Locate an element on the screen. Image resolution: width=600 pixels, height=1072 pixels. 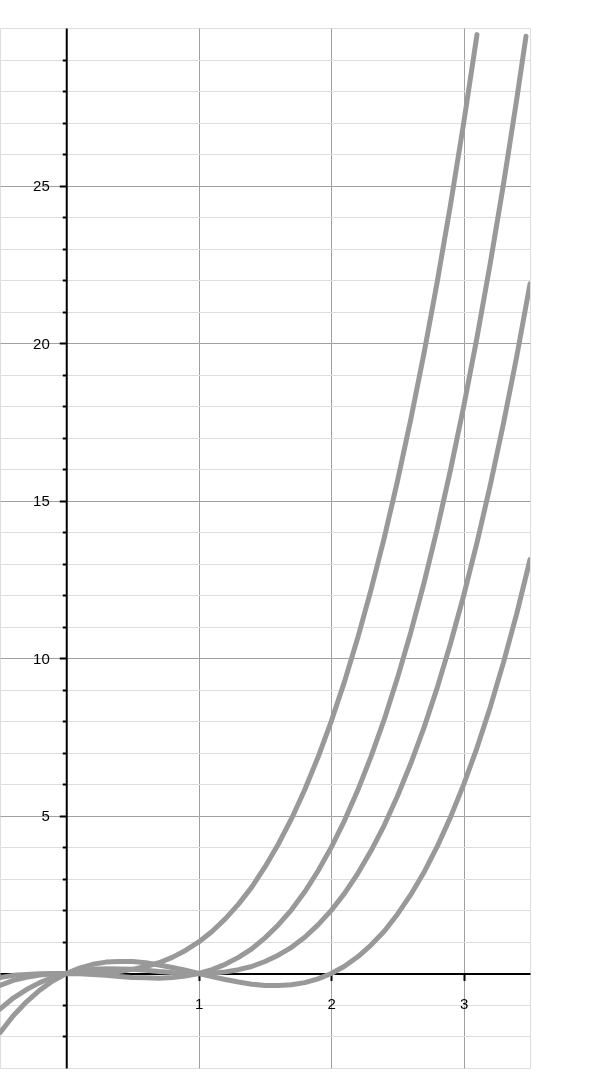
x-tick-label: 2 is located at coordinates (331, 1003).